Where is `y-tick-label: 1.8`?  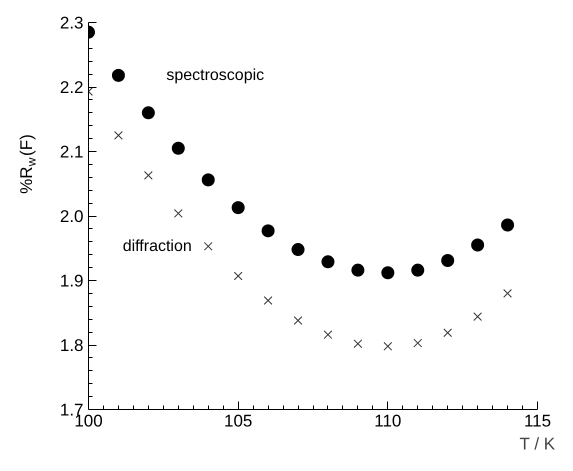
y-tick-label: 1.8 is located at coordinates (72, 345).